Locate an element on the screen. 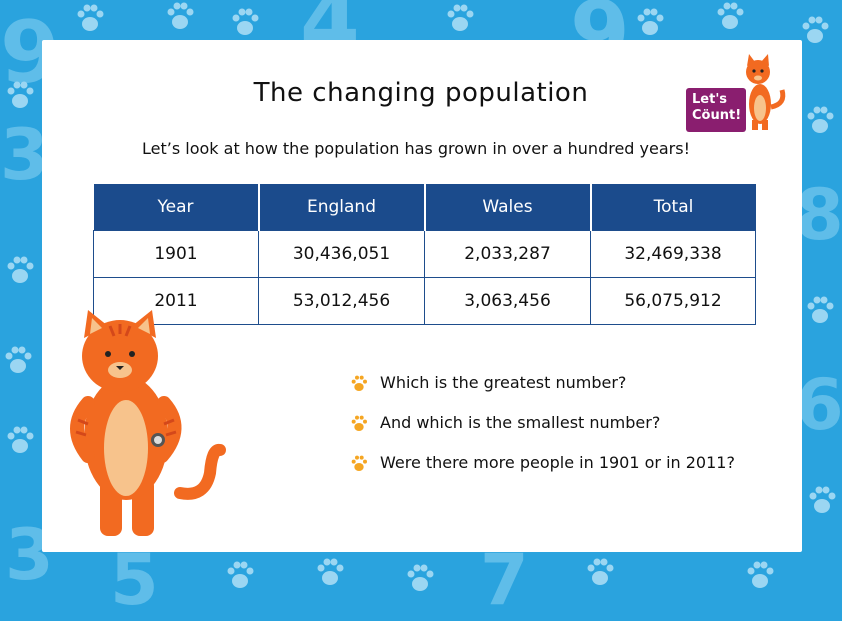  header-total: Total is located at coordinates (672, 207).